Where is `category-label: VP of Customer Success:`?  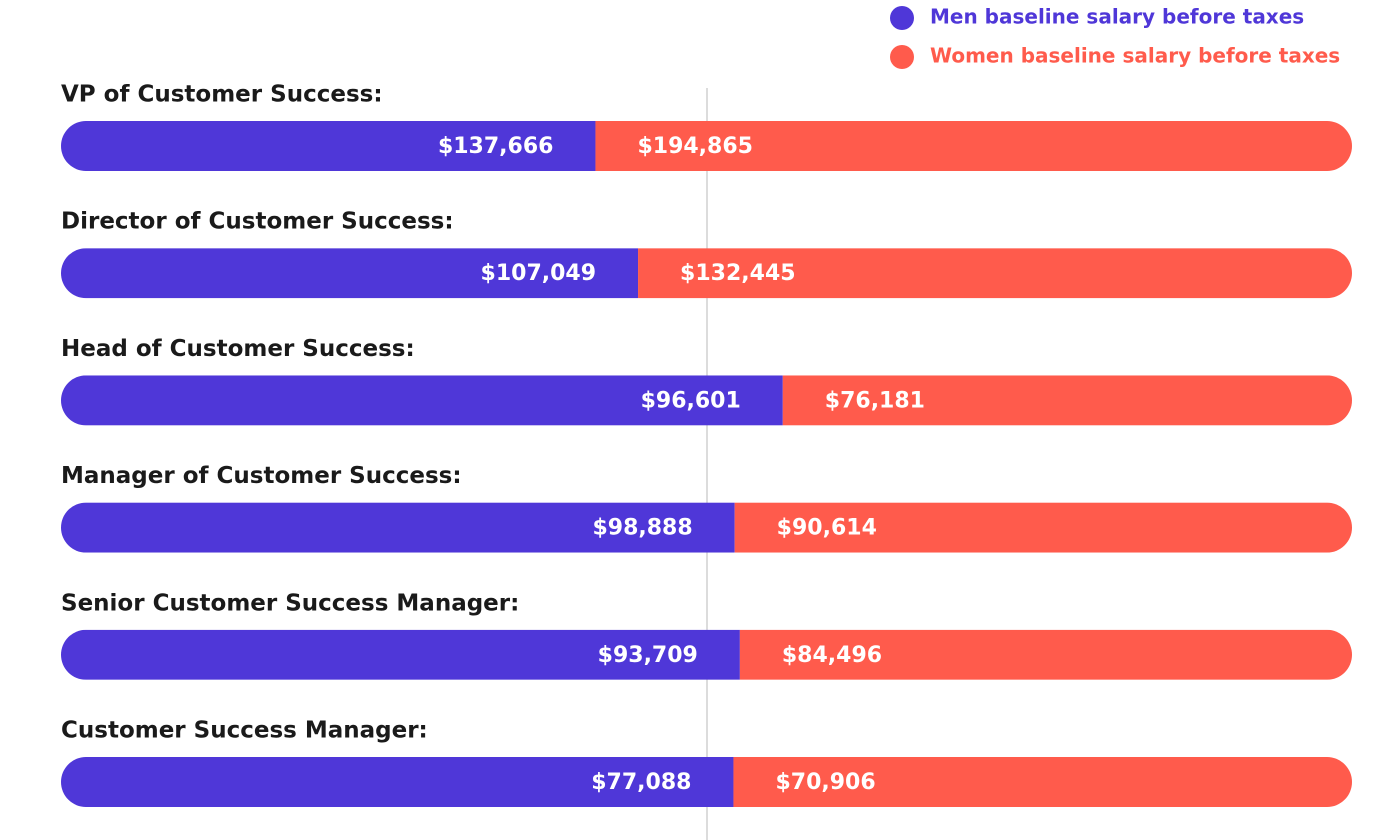
category-label: VP of Customer Success: is located at coordinates (222, 95).